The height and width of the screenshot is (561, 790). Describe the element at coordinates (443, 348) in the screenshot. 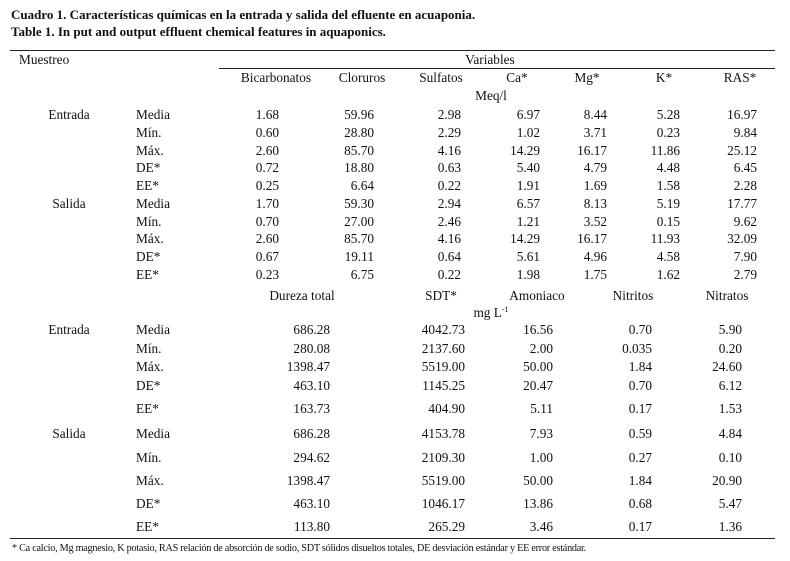

I see `table-cell: 2137.60` at that location.